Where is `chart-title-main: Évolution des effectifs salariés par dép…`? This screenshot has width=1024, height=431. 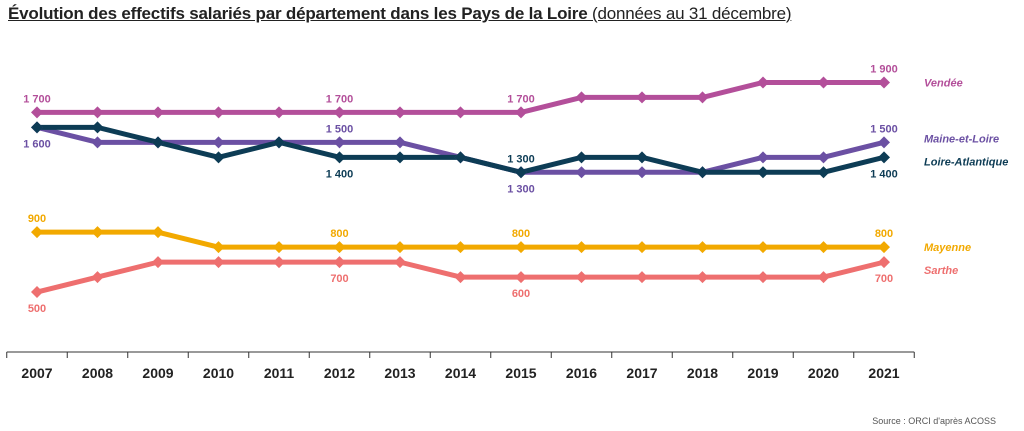
chart-title-main: Évolution des effectifs salariés par dép… is located at coordinates (298, 13).